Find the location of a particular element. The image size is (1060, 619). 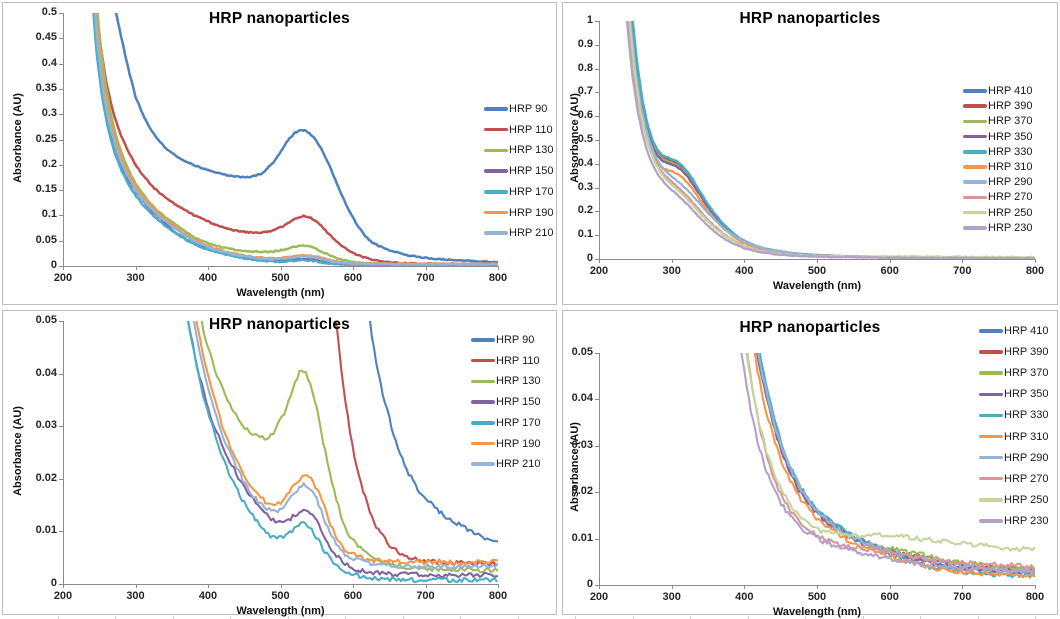

legend-item: HRP 350 is located at coordinates (997, 137).